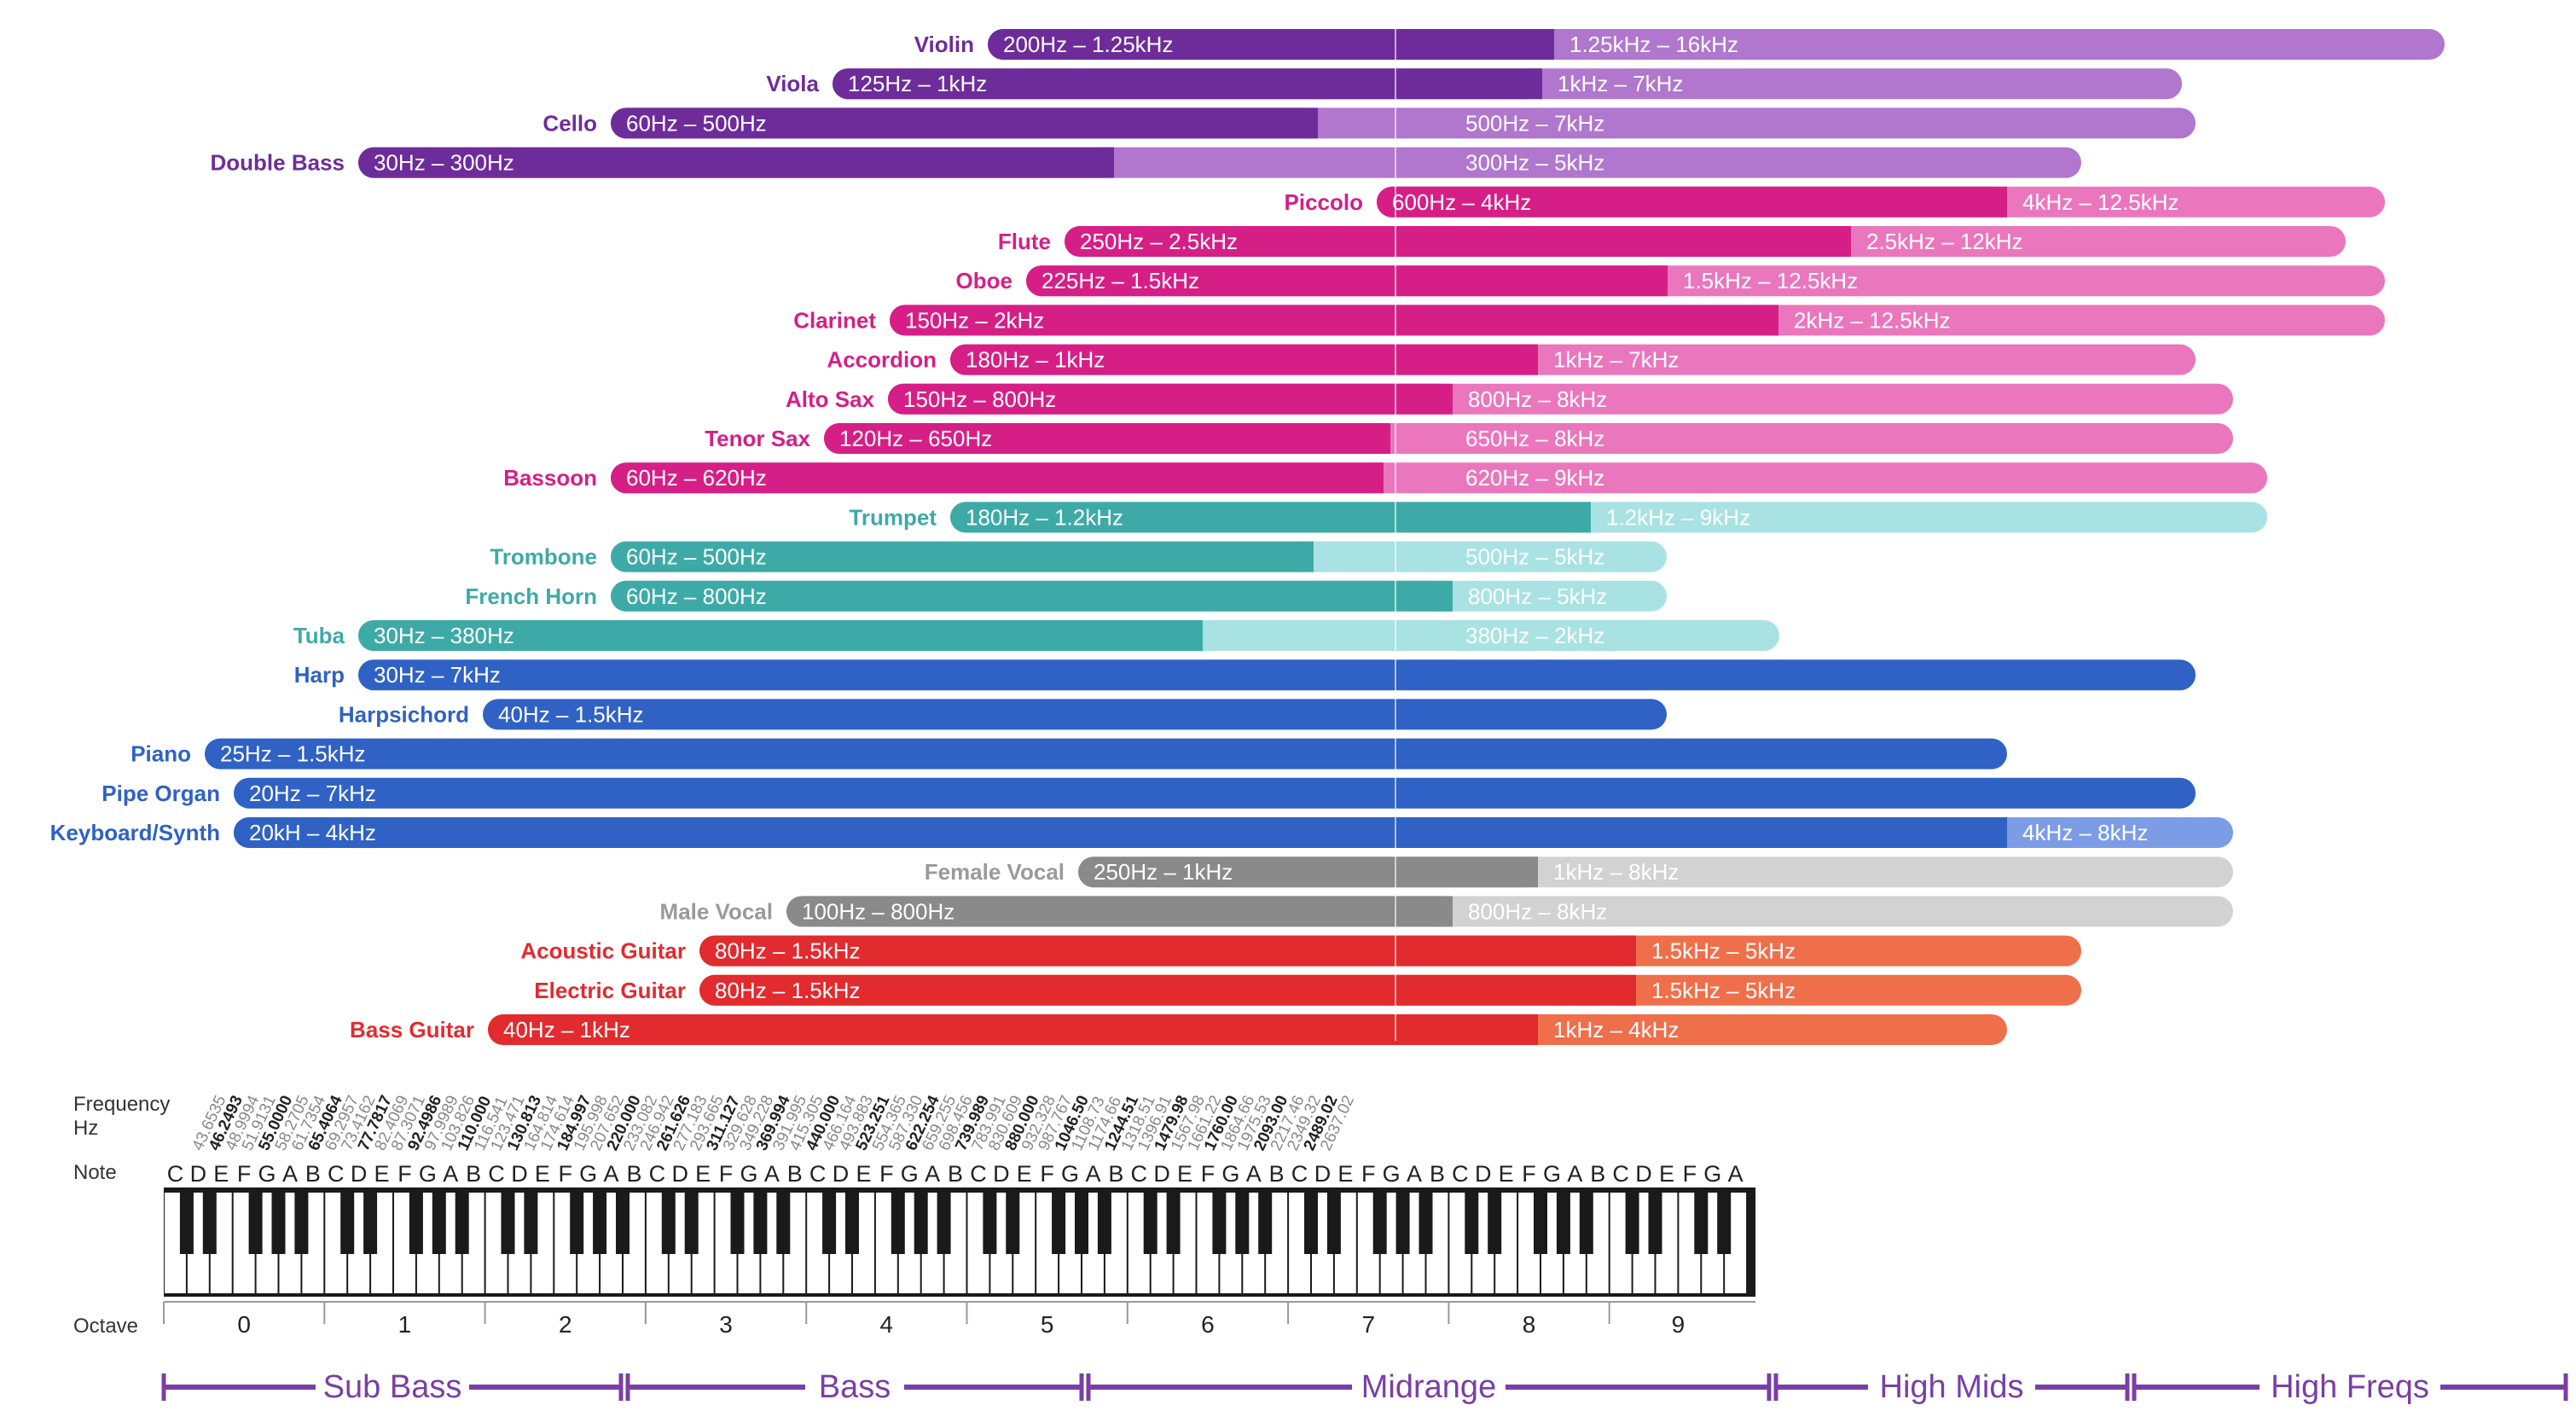 This screenshot has width=2576, height=1411. Describe the element at coordinates (312, 793) in the screenshot. I see `fundamental-range-label: 20Hz – 7kHz` at that location.